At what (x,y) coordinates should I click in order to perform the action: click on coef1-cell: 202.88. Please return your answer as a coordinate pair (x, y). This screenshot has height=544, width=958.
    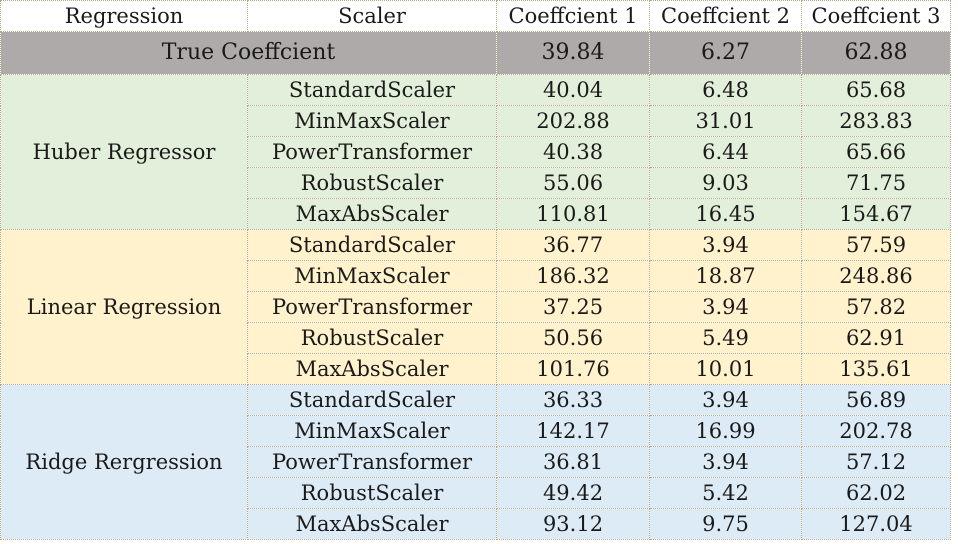
    Looking at the image, I should click on (573, 121).